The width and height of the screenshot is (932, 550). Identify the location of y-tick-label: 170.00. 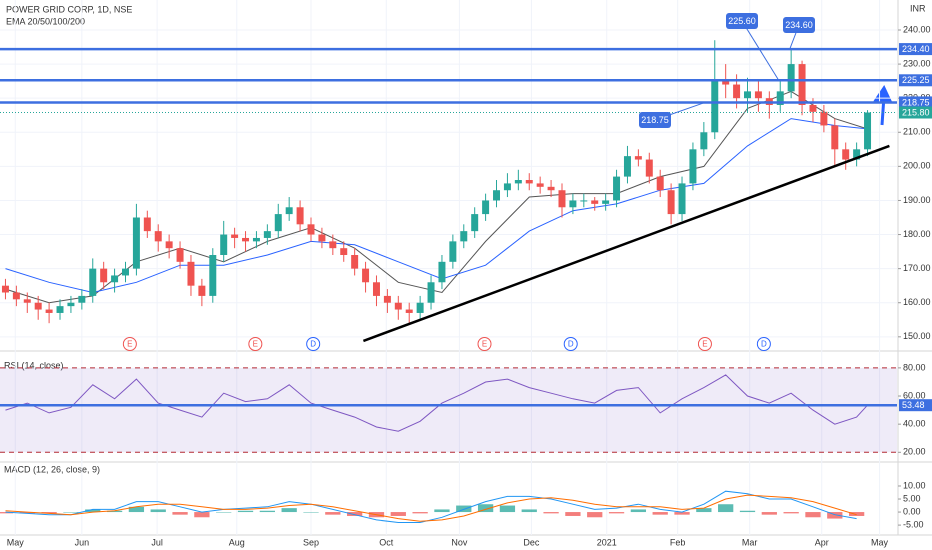
(917, 268).